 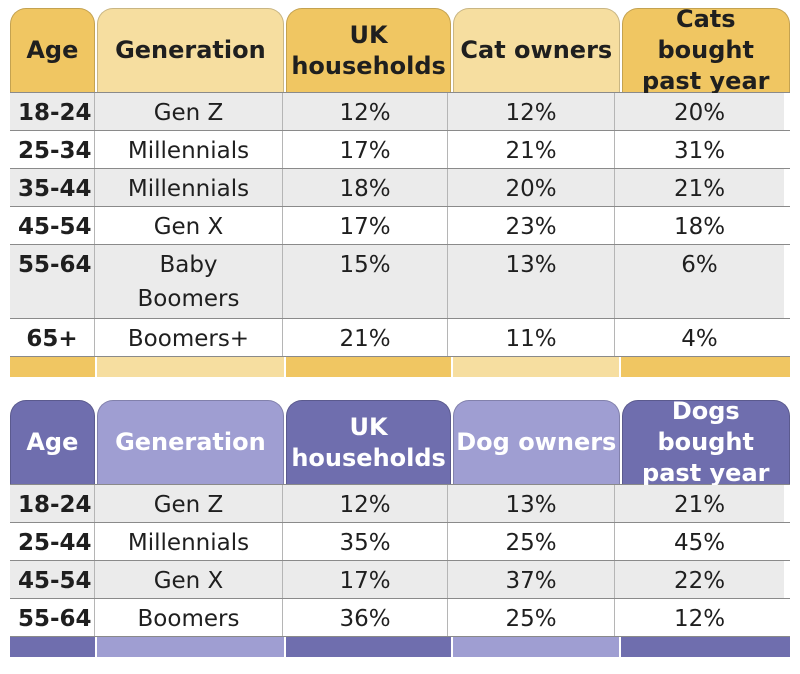 What do you see at coordinates (531, 225) in the screenshot?
I see `owners-cell: 23%` at bounding box center [531, 225].